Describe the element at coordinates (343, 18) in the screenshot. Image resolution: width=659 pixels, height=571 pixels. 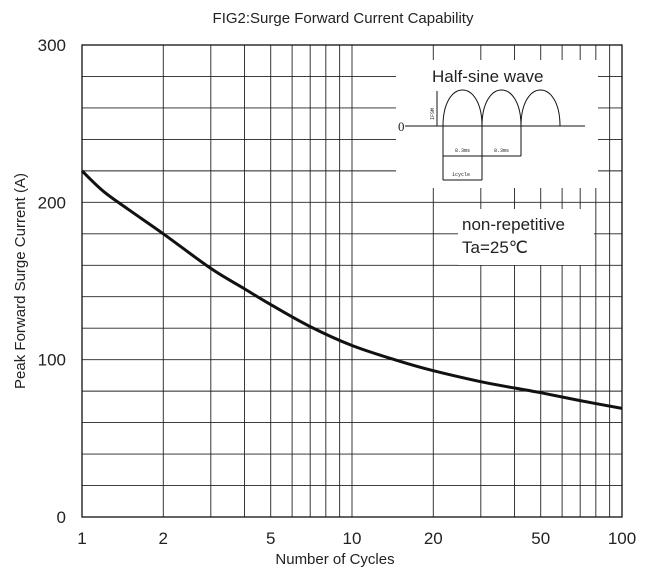
I see `chart-title: FIG2:Surge Forward Current Capability` at that location.